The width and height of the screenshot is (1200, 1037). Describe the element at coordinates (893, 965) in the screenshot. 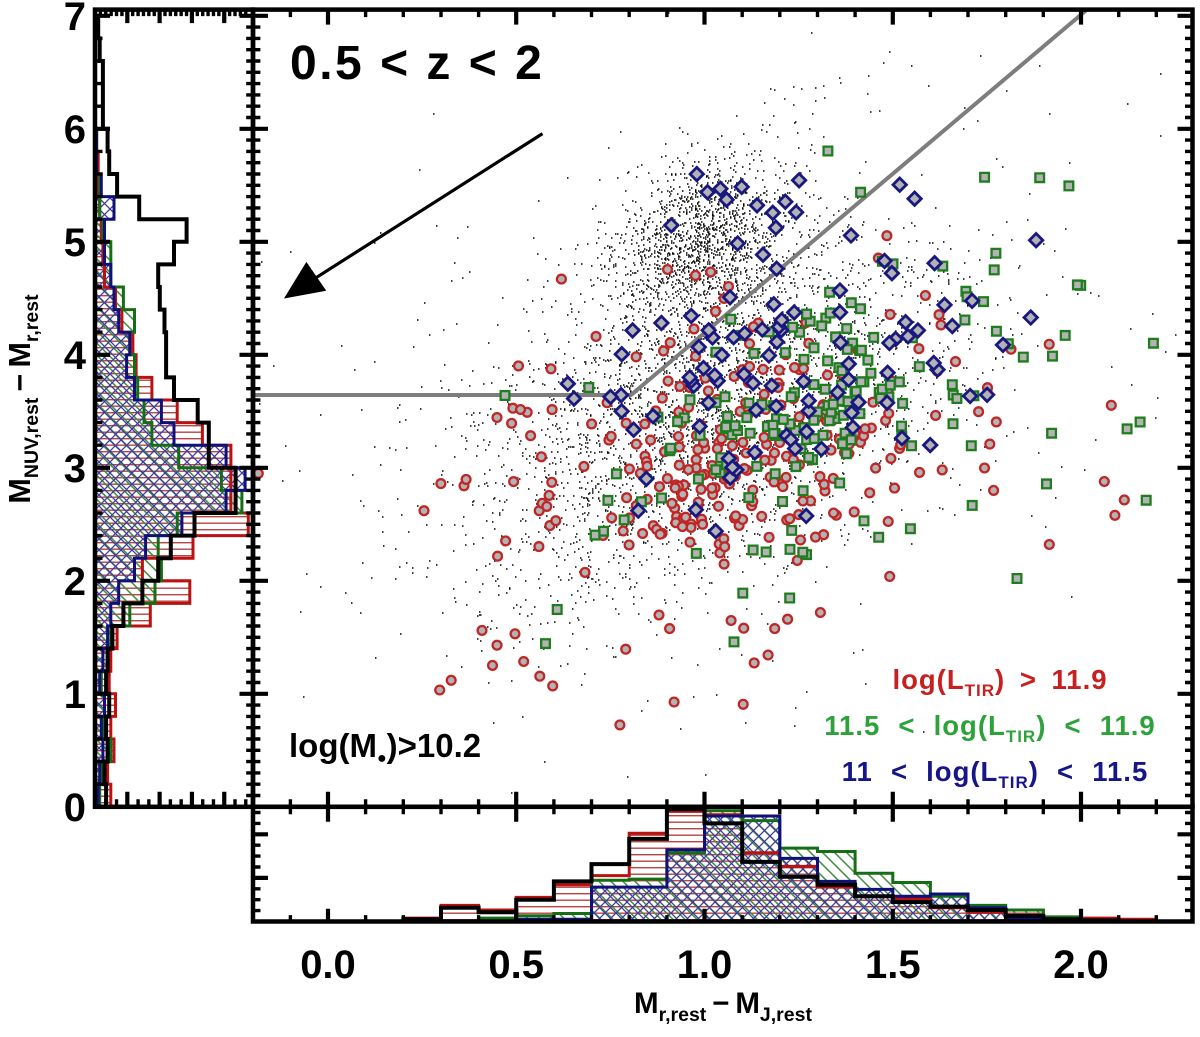

I see `svg-text: 1.5` at that location.